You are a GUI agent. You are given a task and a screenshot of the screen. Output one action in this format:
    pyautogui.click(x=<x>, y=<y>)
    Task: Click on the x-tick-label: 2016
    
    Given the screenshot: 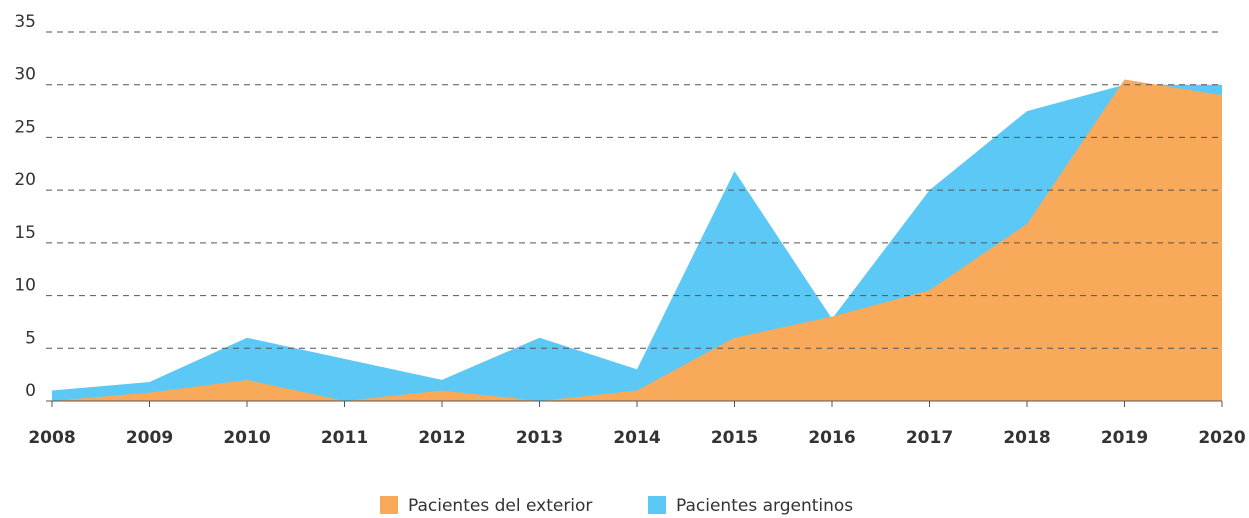 What is the action you would take?
    pyautogui.click(x=831, y=438)
    